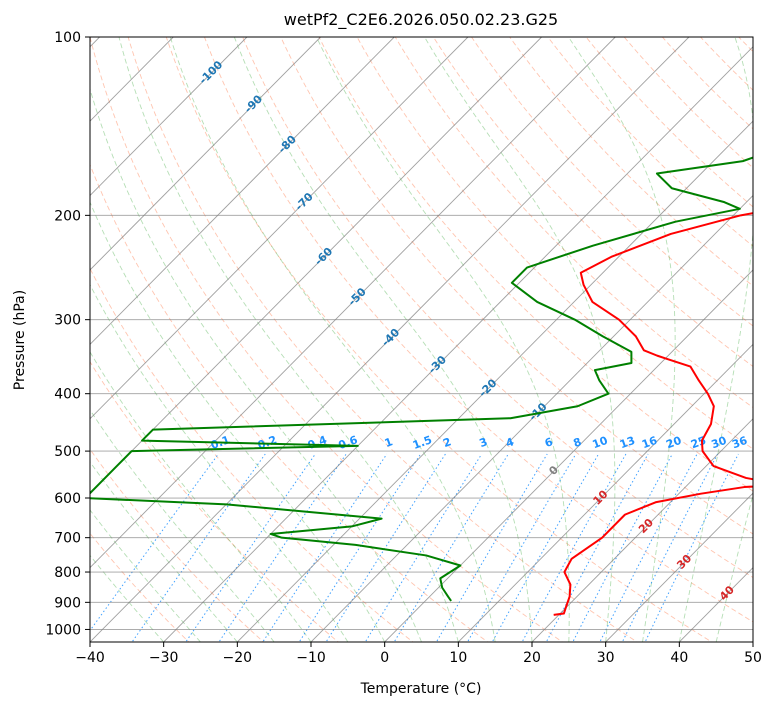 The height and width of the screenshot is (708, 775). Describe the element at coordinates (753, 658) in the screenshot. I see `x-tick-label: 50` at that location.